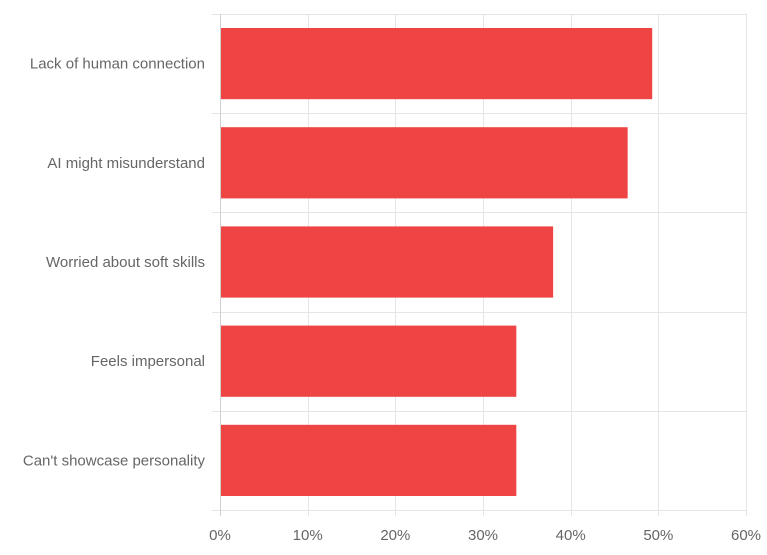 The image size is (767, 555). I want to click on x-tick-label: 60%, so click(746, 535).